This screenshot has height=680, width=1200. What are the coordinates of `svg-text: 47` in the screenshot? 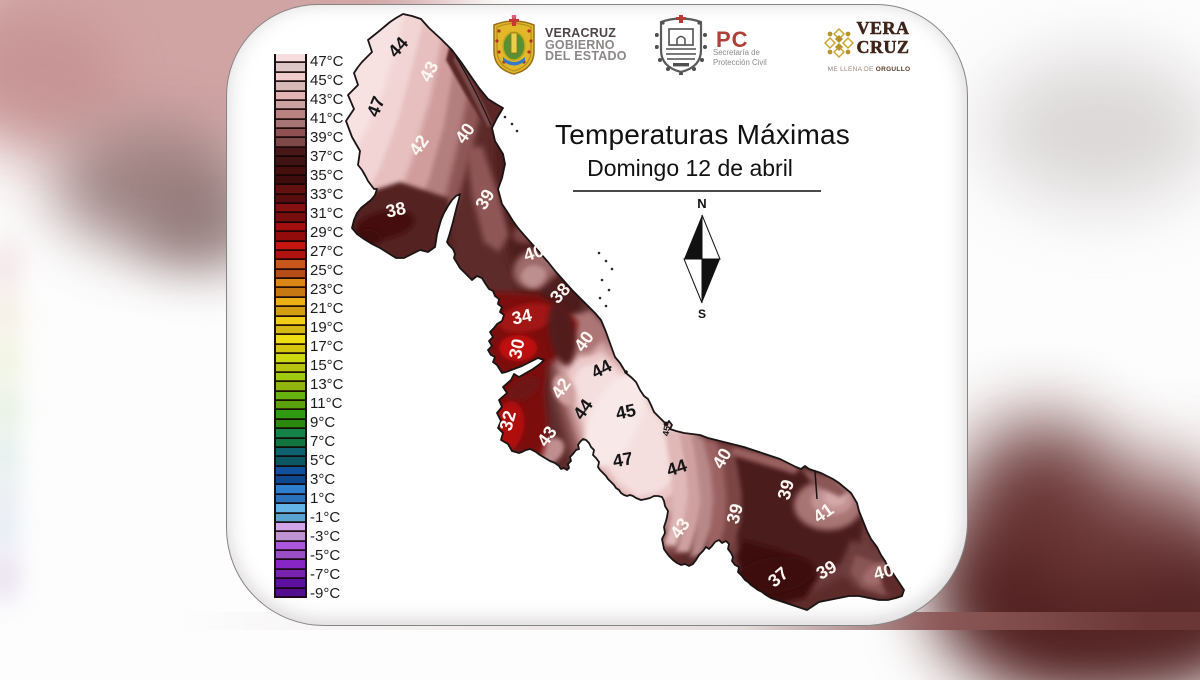 It's located at (622, 459).